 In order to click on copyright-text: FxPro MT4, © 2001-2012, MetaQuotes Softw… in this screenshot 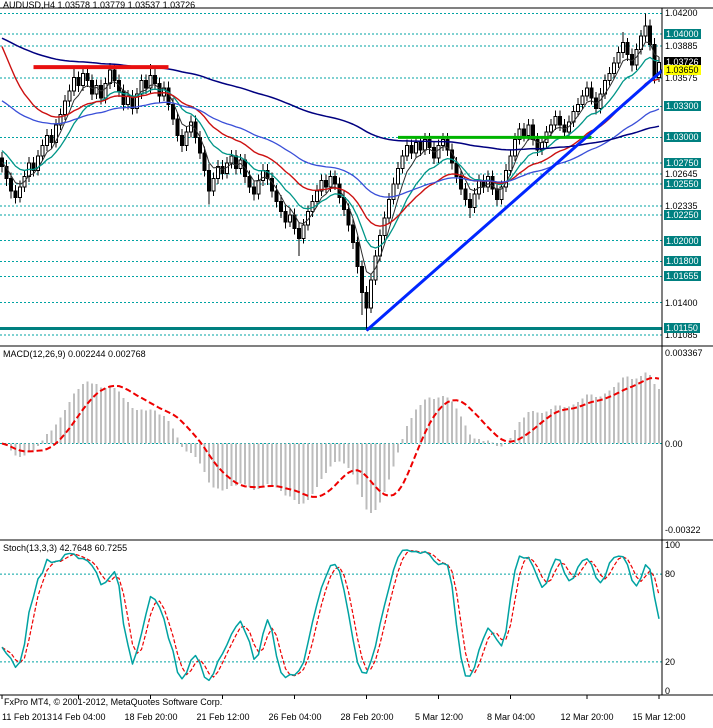, I will do `click(113, 702)`.